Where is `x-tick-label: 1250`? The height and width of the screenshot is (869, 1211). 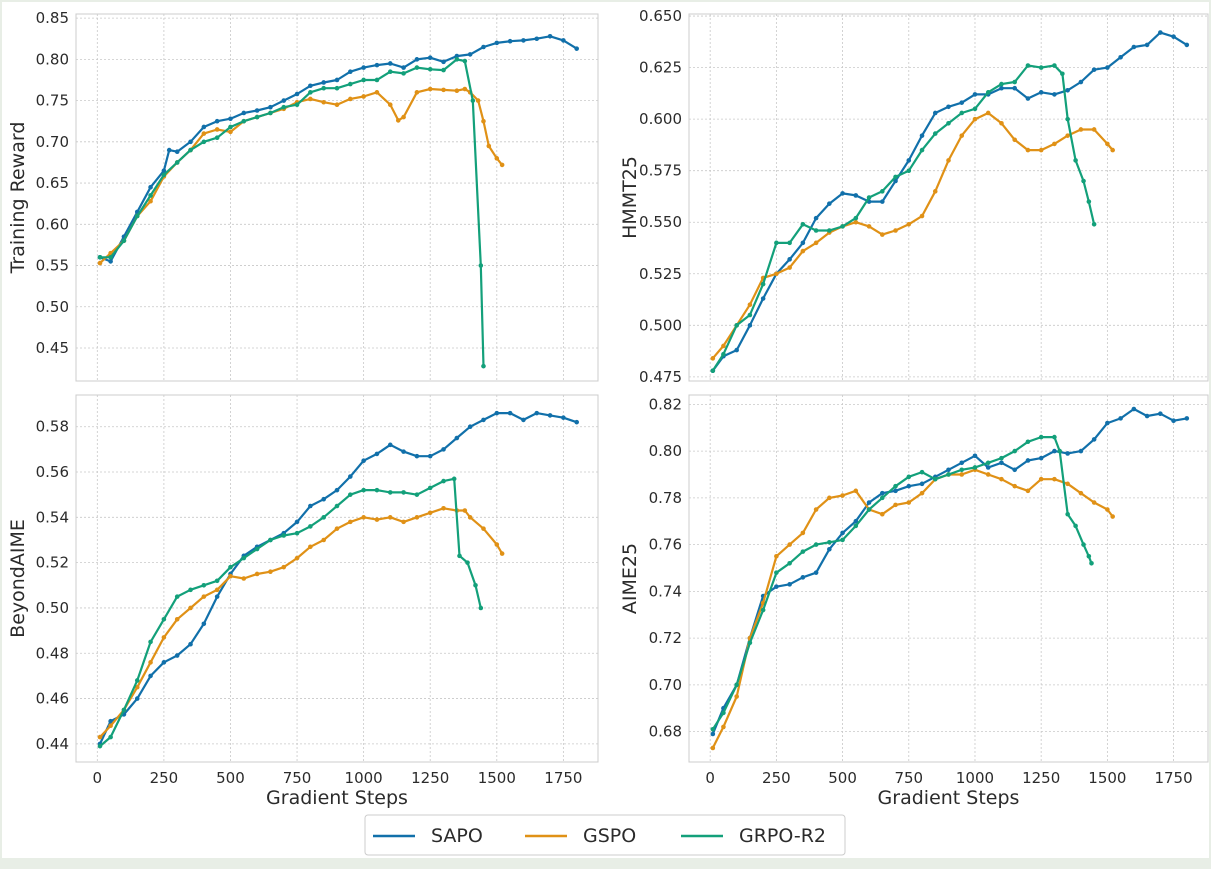 x-tick-label: 1250 is located at coordinates (430, 778).